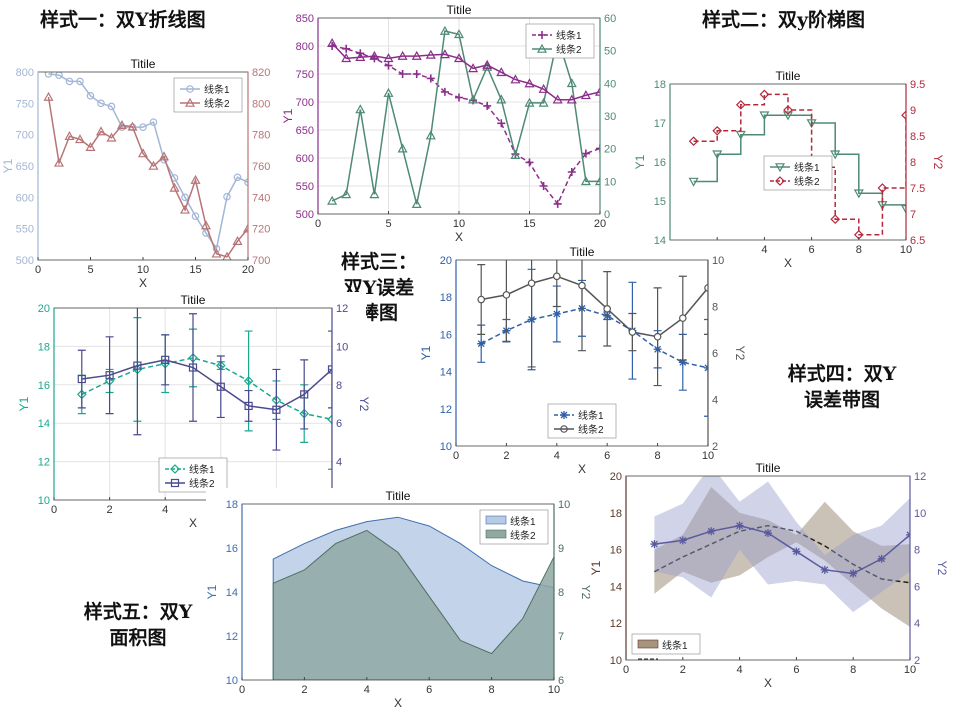 Image resolution: width=960 pixels, height=720 pixels. Describe the element at coordinates (564, 429) in the screenshot. I see `c5-legend-marker` at that location.